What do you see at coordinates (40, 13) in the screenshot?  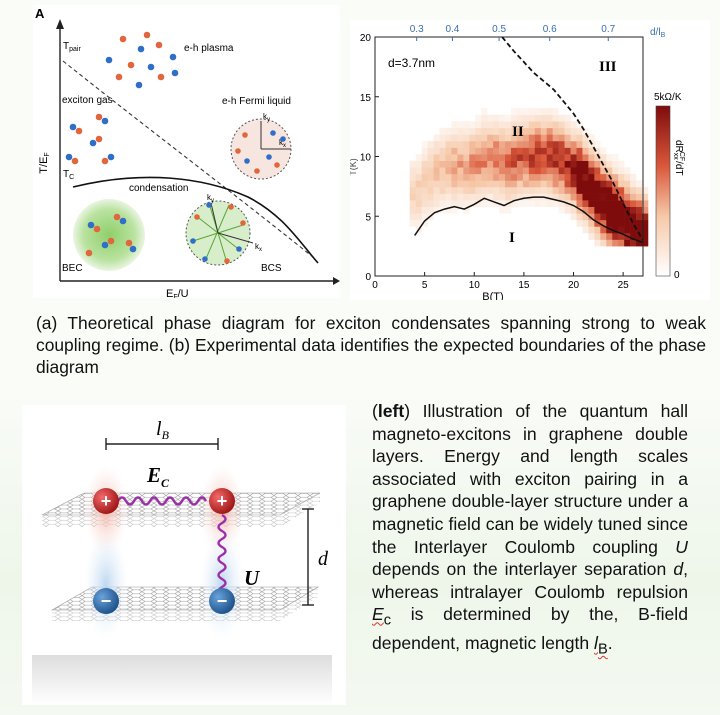 I see `panel-a-label: A` at bounding box center [40, 13].